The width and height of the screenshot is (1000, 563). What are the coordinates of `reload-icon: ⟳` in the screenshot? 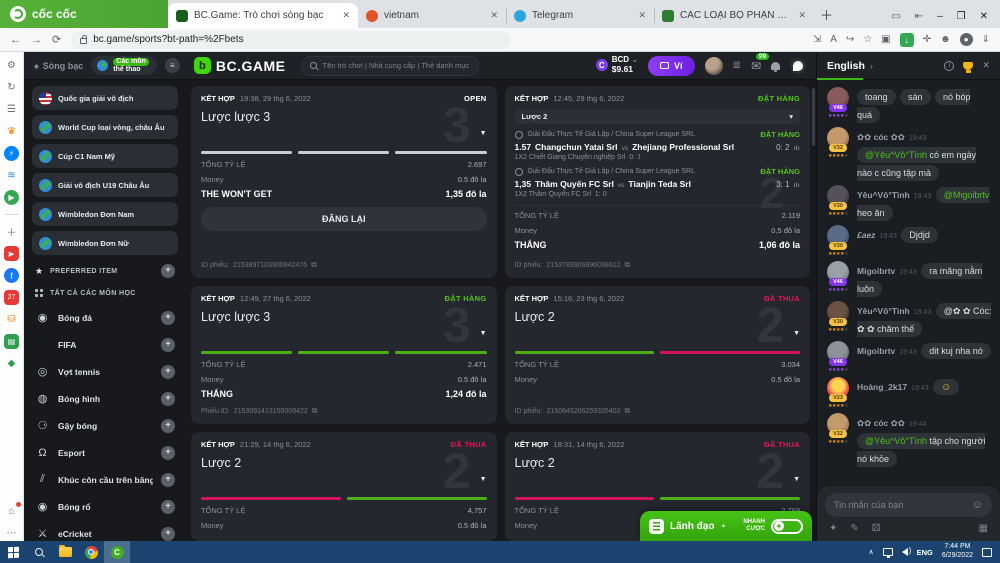 It's located at (57, 40).